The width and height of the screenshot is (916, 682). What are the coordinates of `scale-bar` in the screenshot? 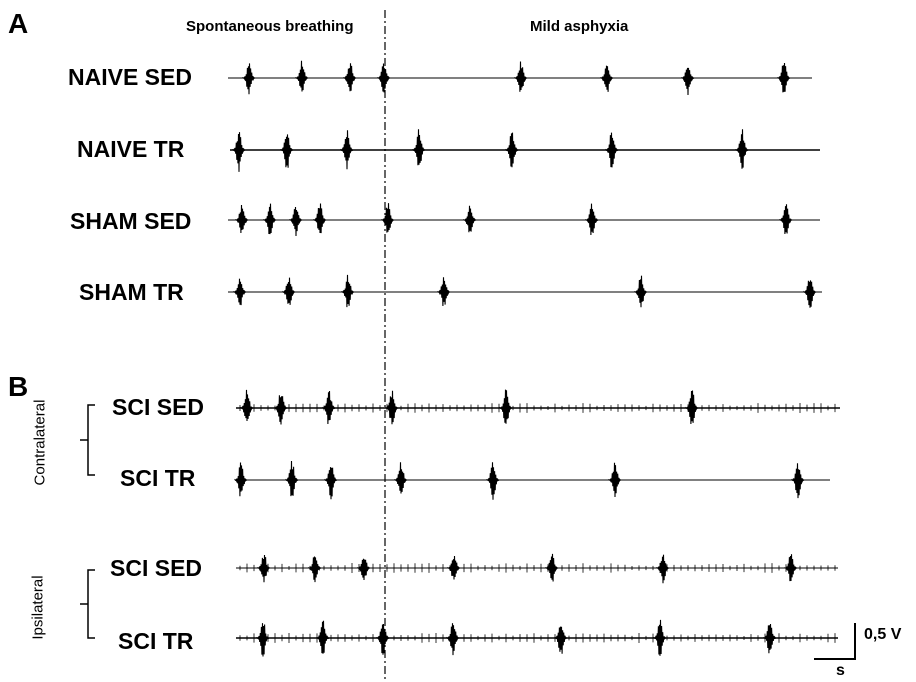 It's located at (835, 641).